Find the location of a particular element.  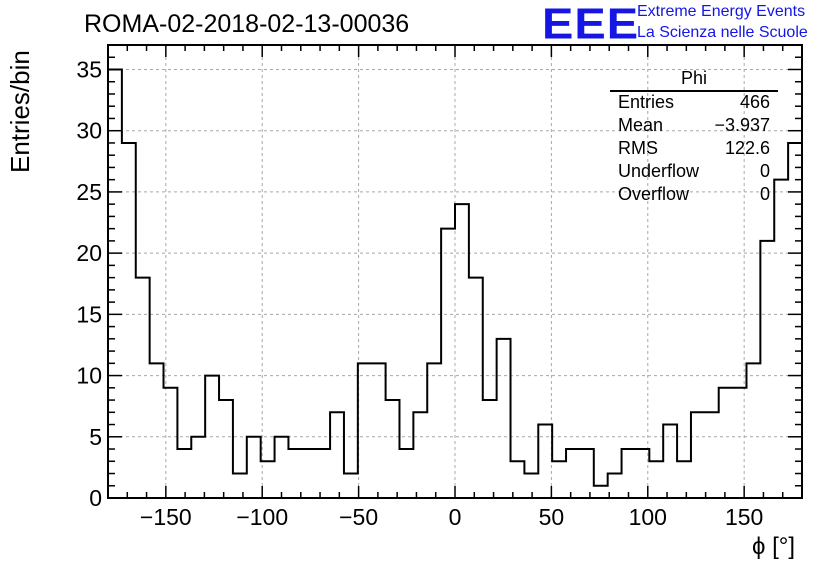

x-tick-label: 50 is located at coordinates (552, 517).